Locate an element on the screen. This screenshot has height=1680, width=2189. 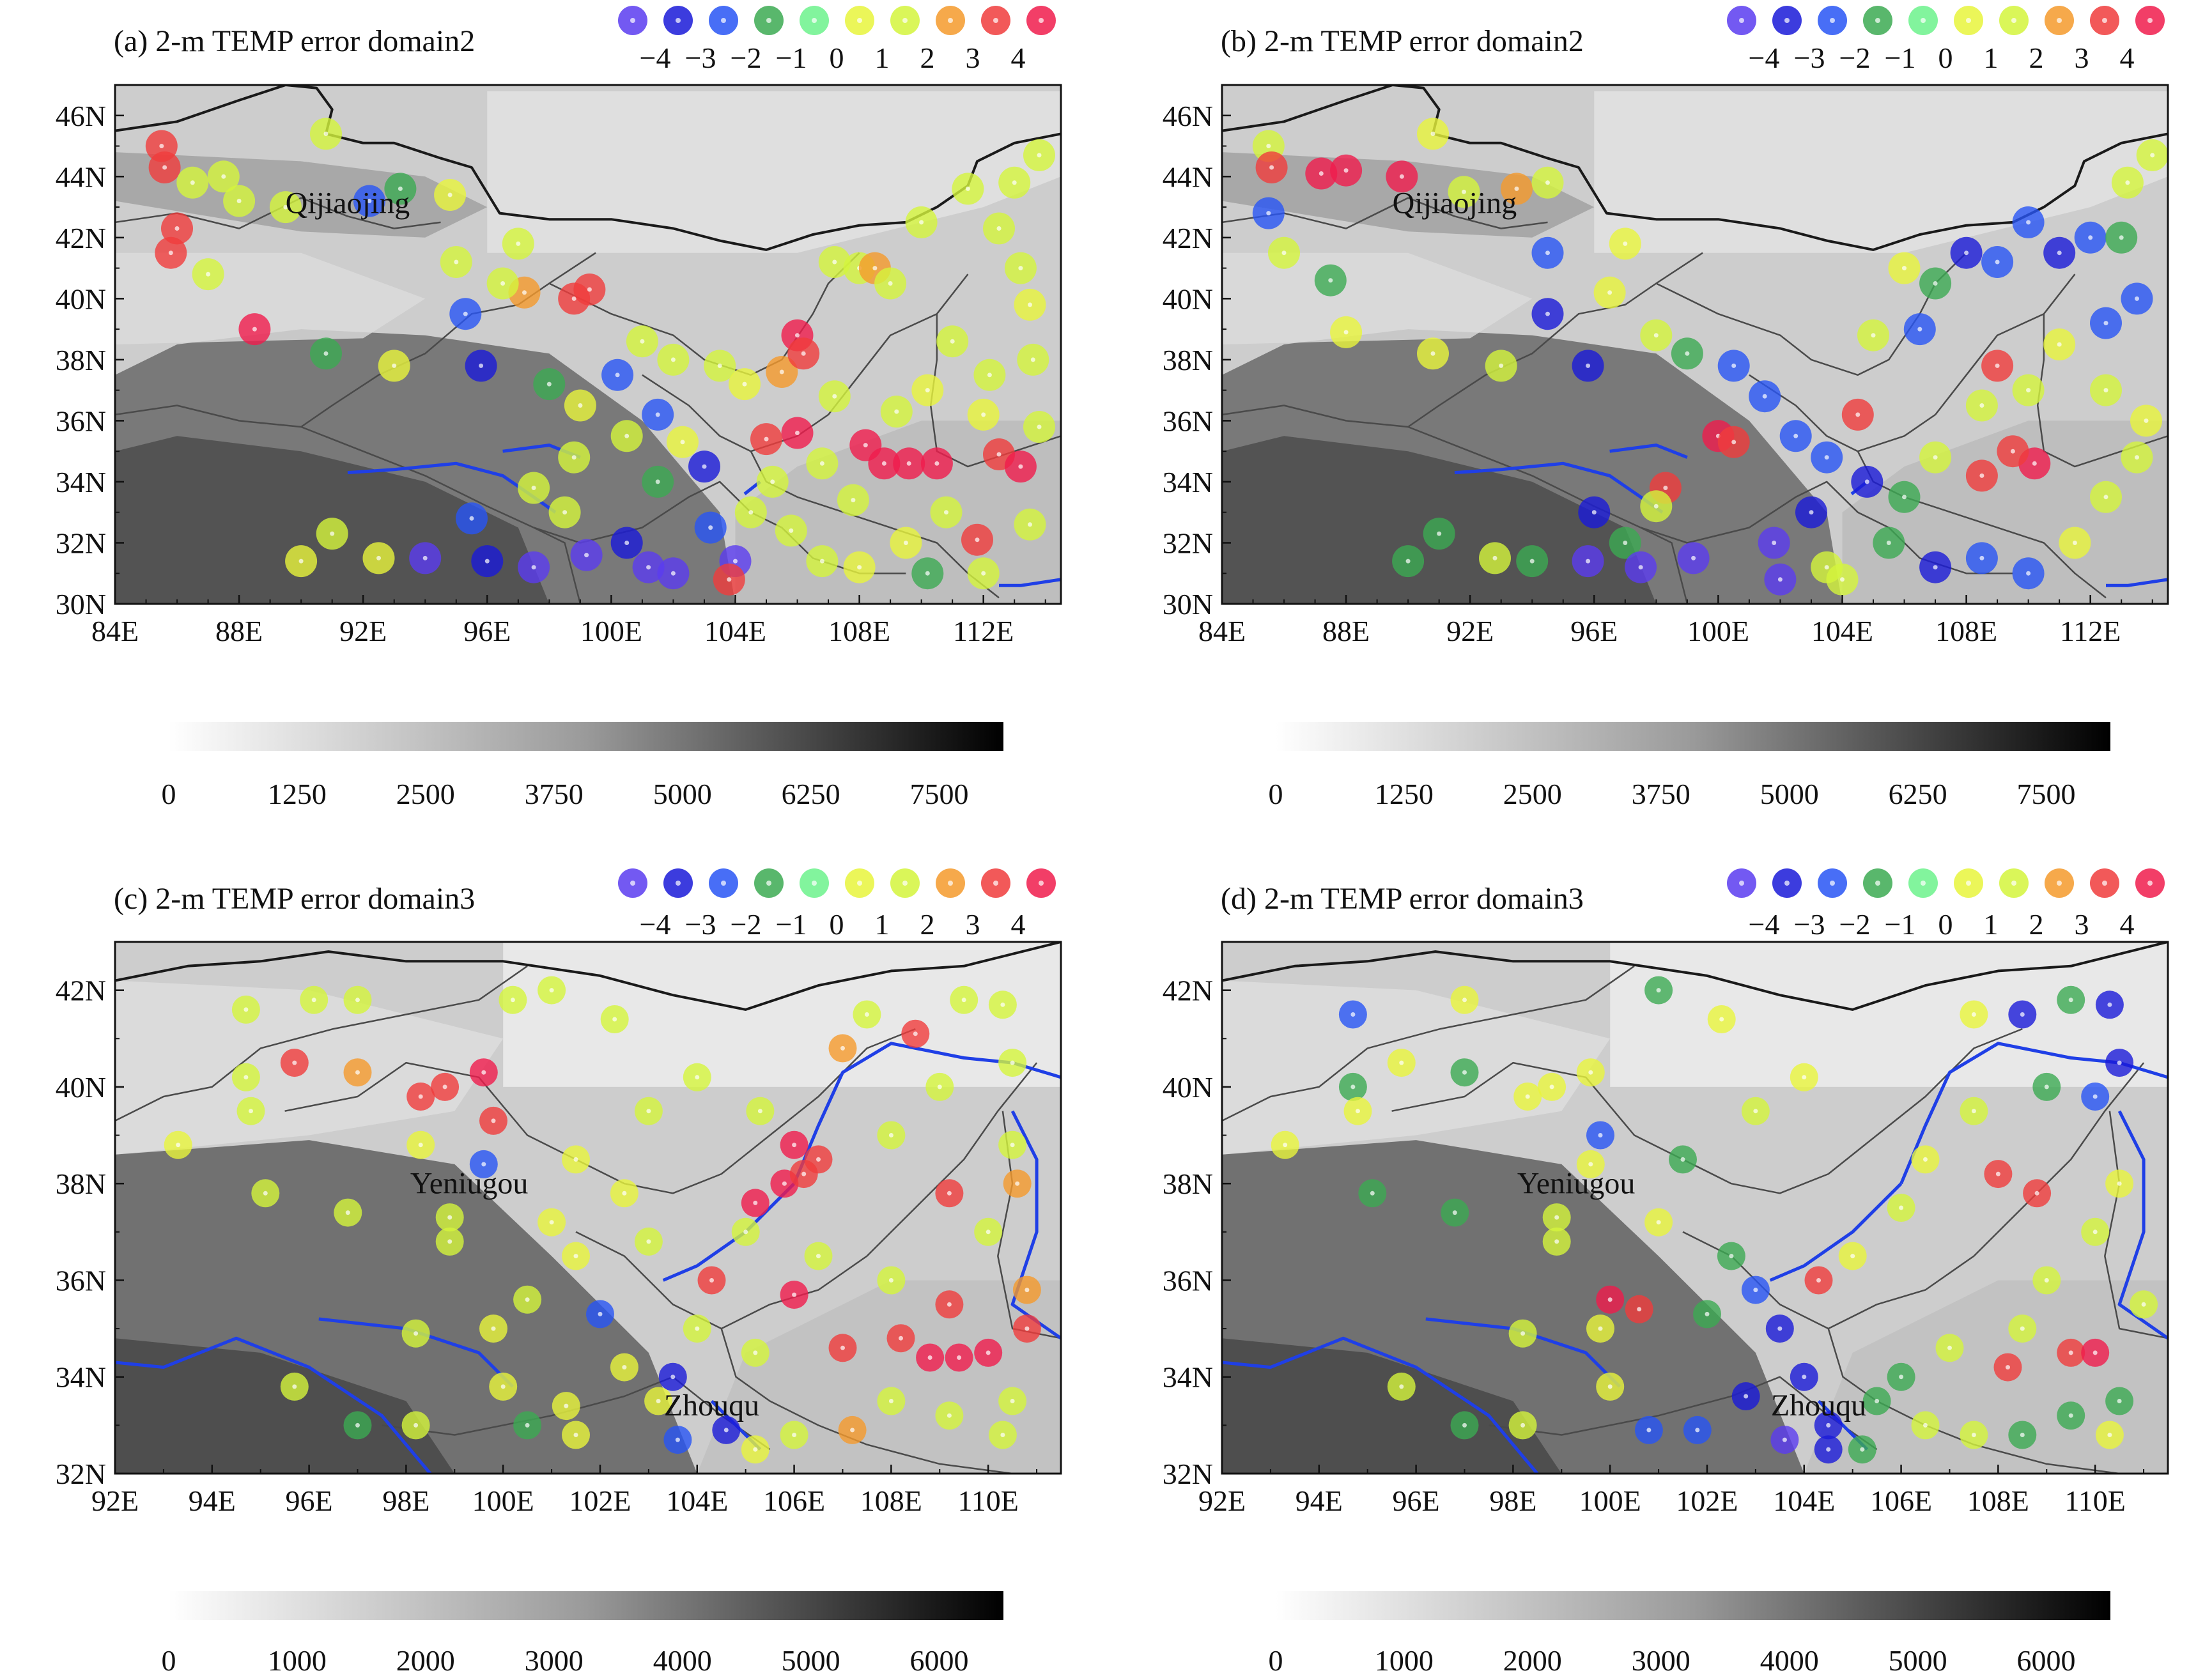
panel-d-y-tick-label: 42N is located at coordinates (1188, 991).